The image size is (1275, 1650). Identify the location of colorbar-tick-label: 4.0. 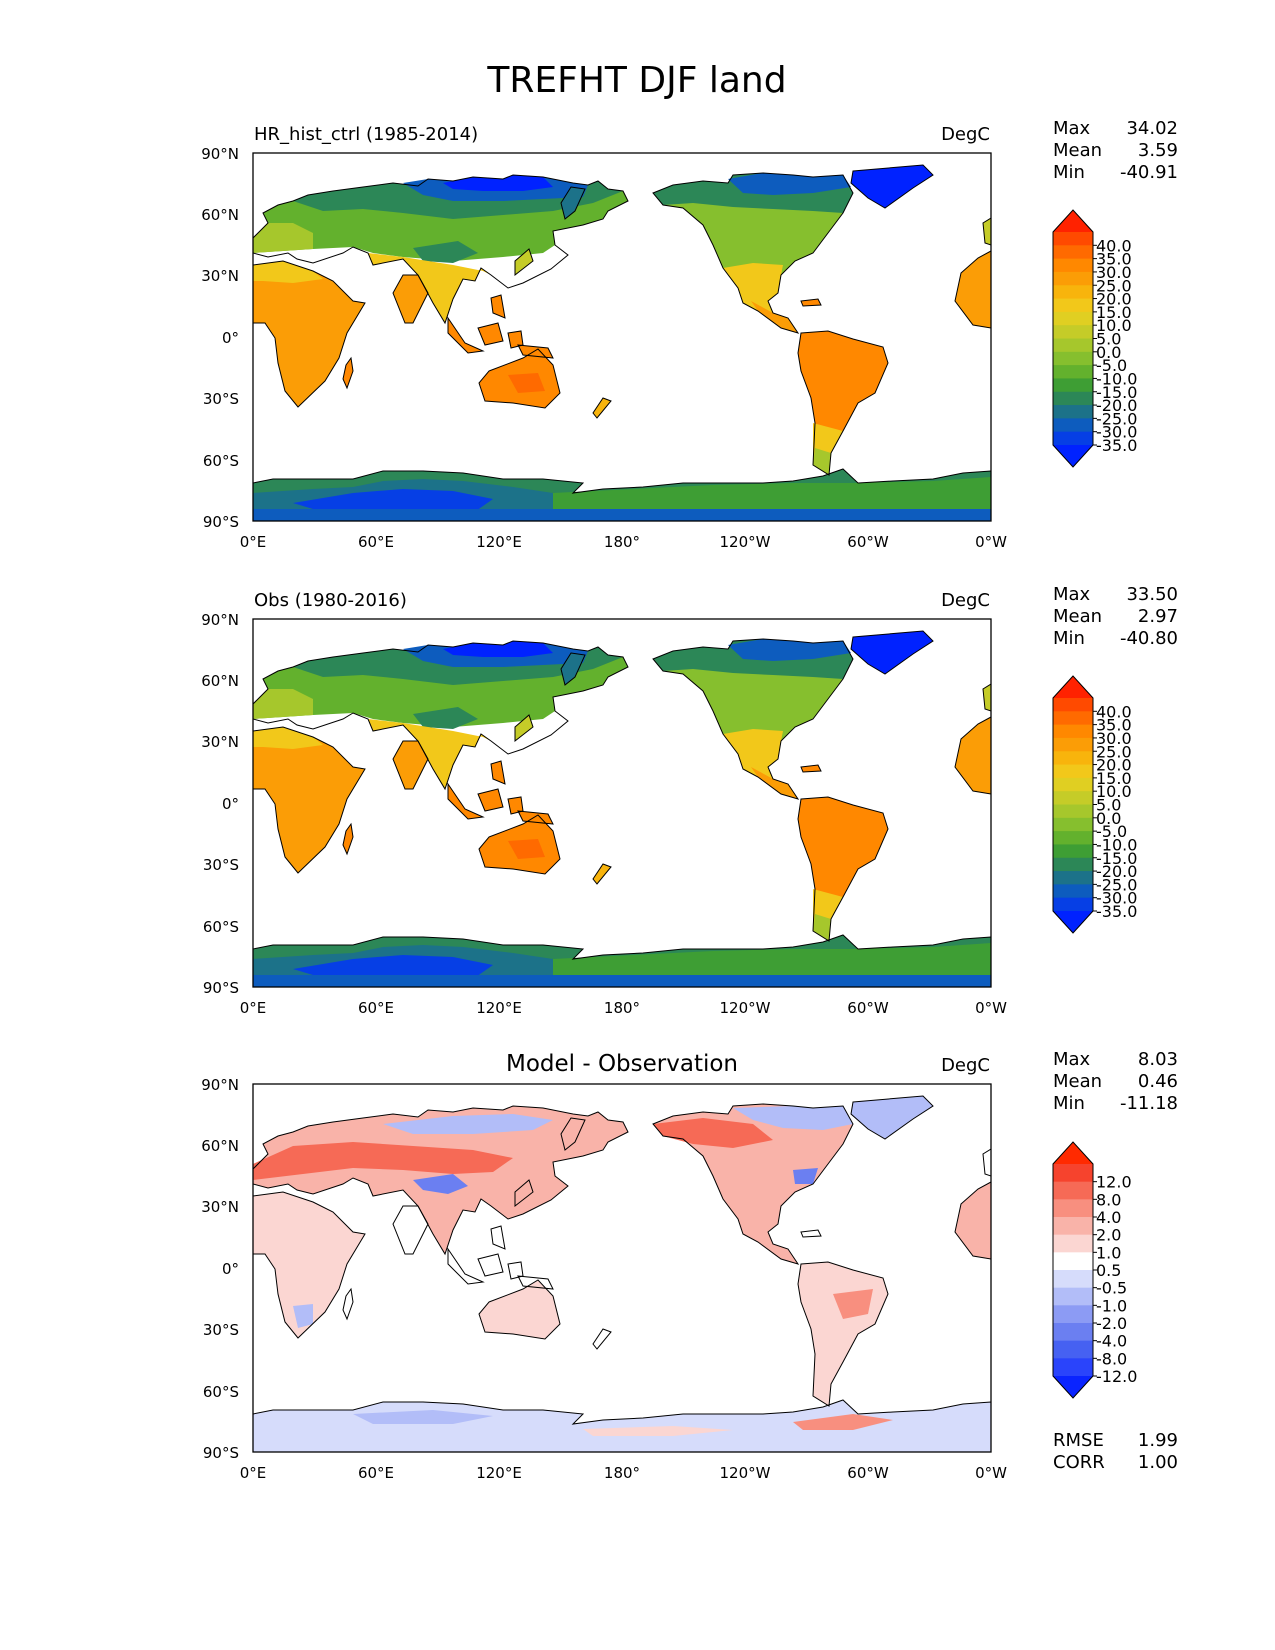
(1108, 1217).